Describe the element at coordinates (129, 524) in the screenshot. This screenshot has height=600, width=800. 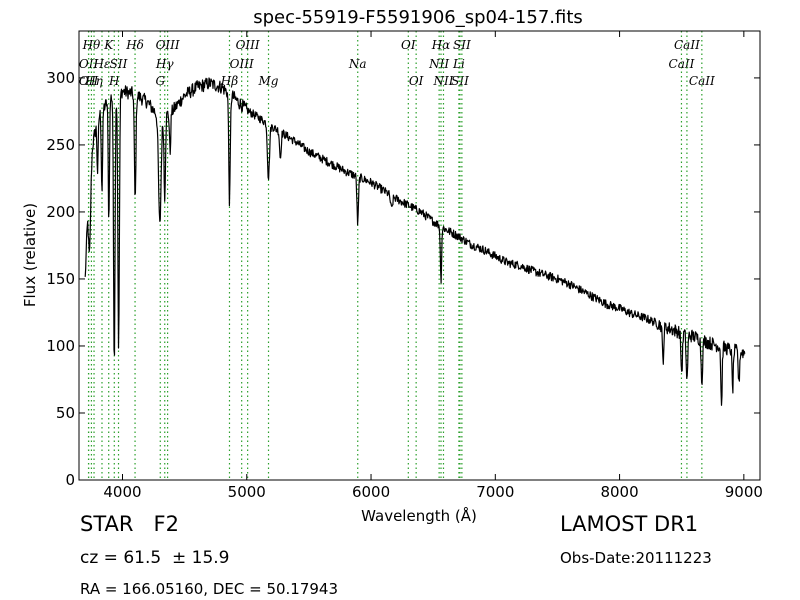
I see `object-class: STAR F2` at that location.